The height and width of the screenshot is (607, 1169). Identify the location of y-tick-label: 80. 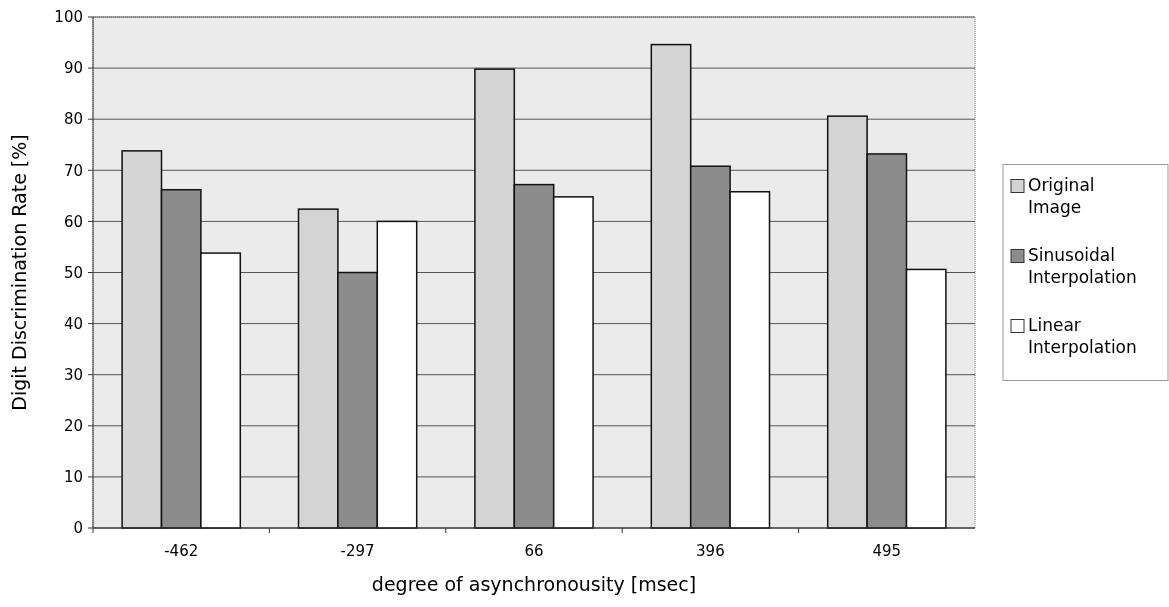
(73, 119).